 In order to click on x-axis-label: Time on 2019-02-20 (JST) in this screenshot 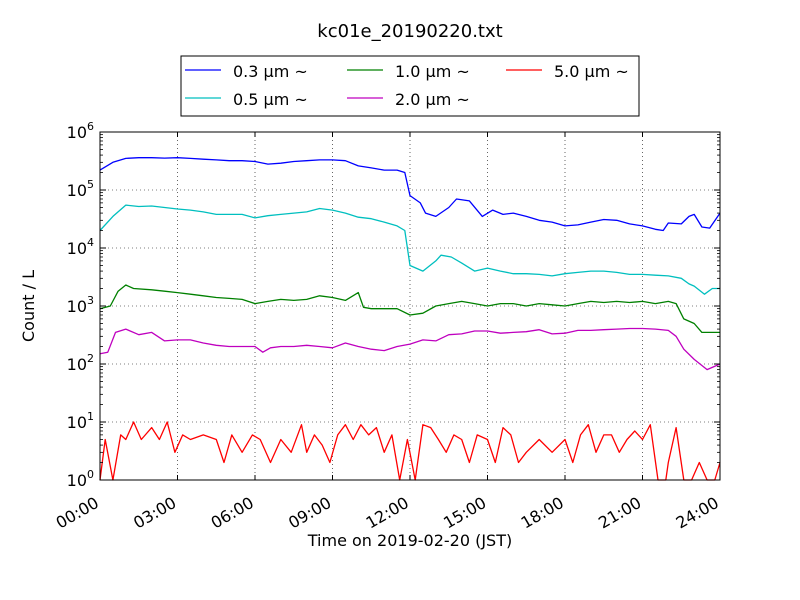, I will do `click(409, 540)`.